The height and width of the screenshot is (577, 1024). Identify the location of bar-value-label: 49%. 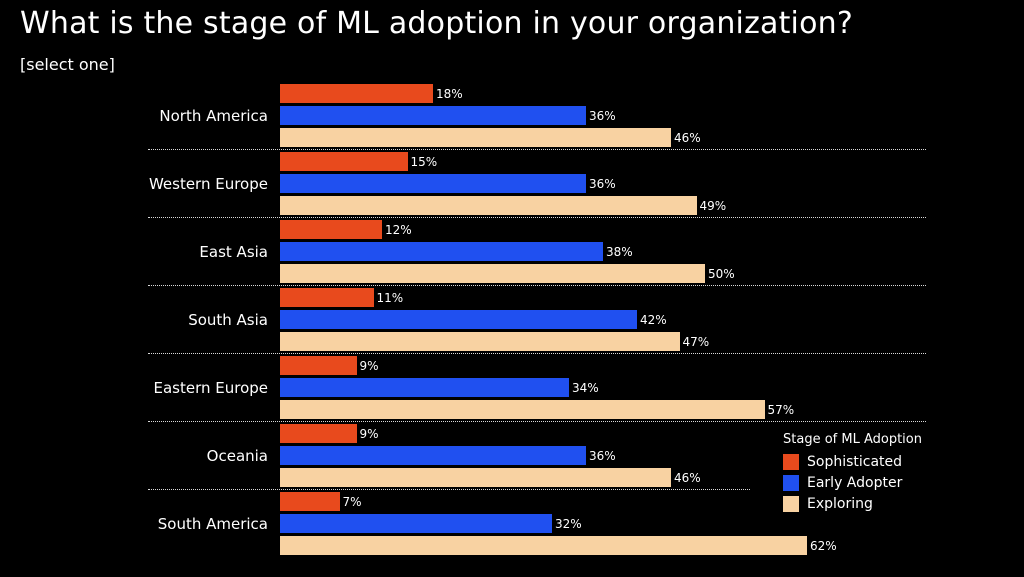
(713, 205).